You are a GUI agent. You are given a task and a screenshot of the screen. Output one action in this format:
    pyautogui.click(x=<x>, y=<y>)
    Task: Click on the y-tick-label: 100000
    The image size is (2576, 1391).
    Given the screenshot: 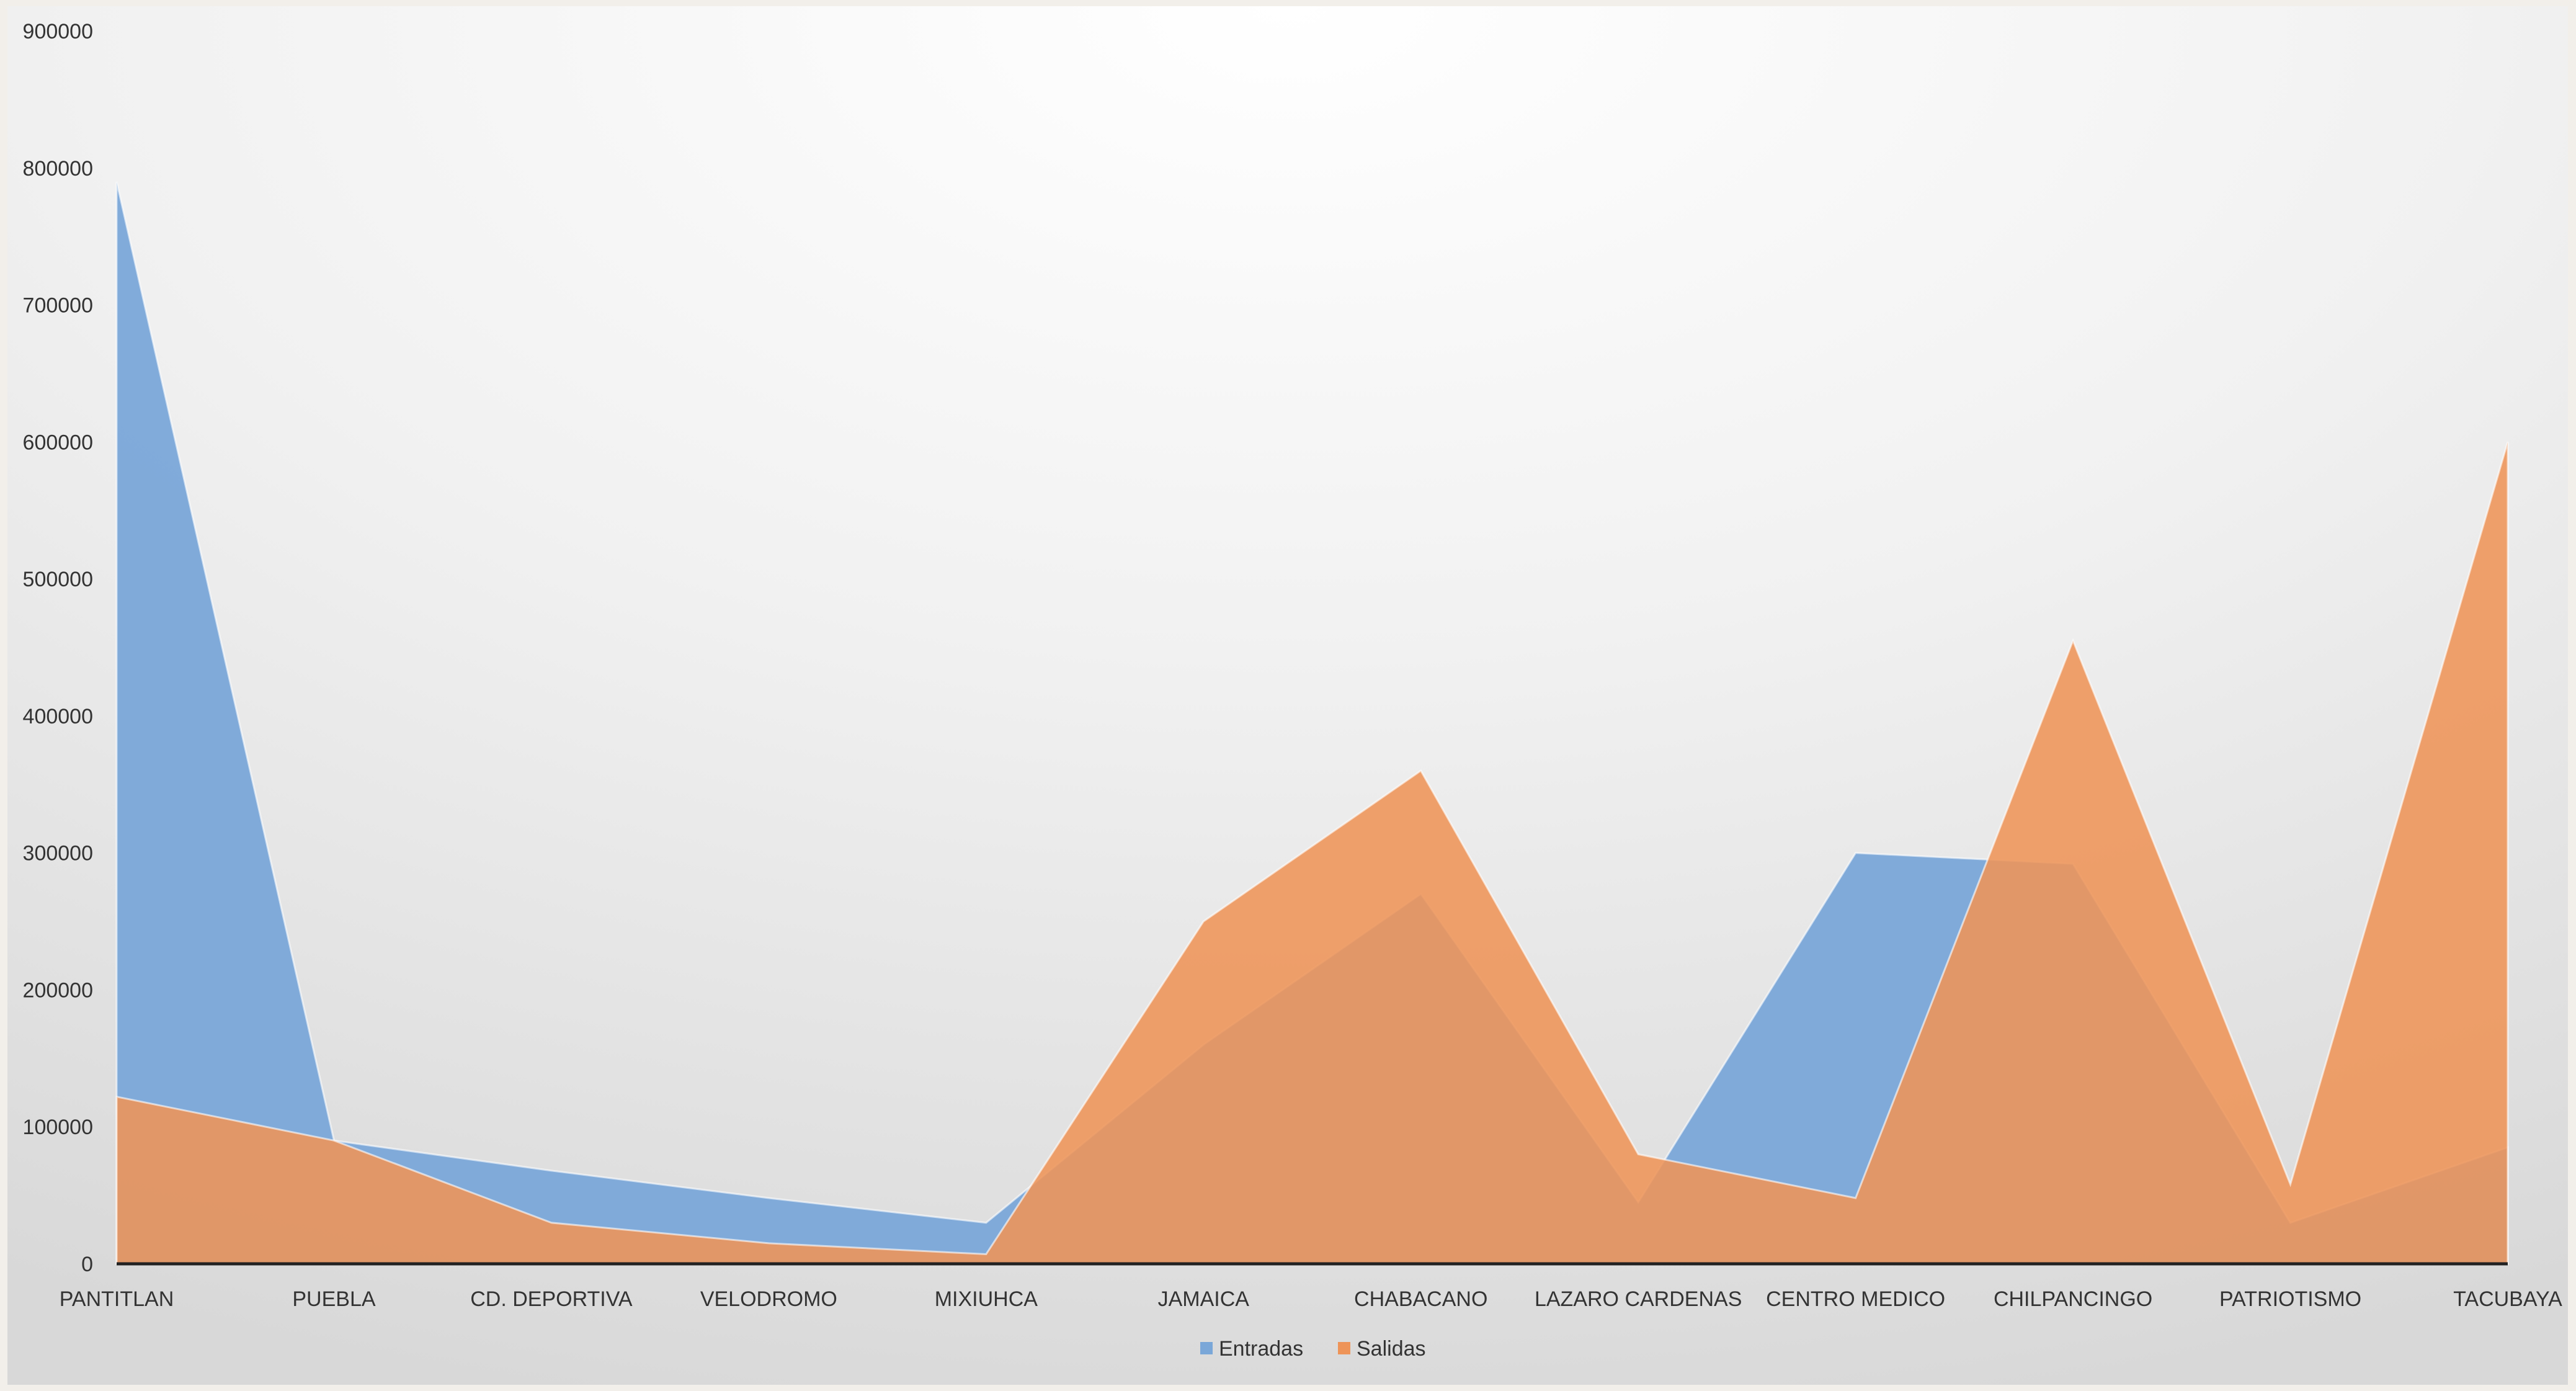 What is the action you would take?
    pyautogui.click(x=58, y=1127)
    